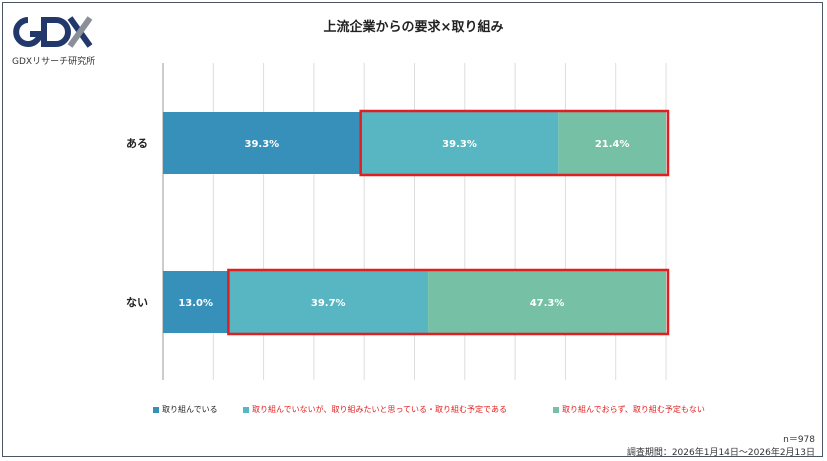  Describe the element at coordinates (799, 440) in the screenshot. I see `sample-size: n＝978` at that location.